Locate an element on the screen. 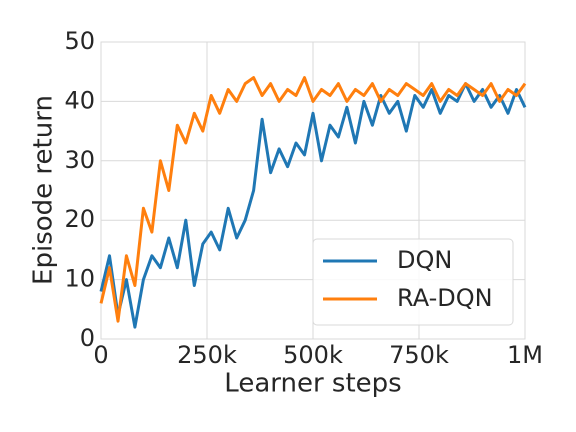 The image size is (576, 432). legend-label: RA-DQN is located at coordinates (445, 298).